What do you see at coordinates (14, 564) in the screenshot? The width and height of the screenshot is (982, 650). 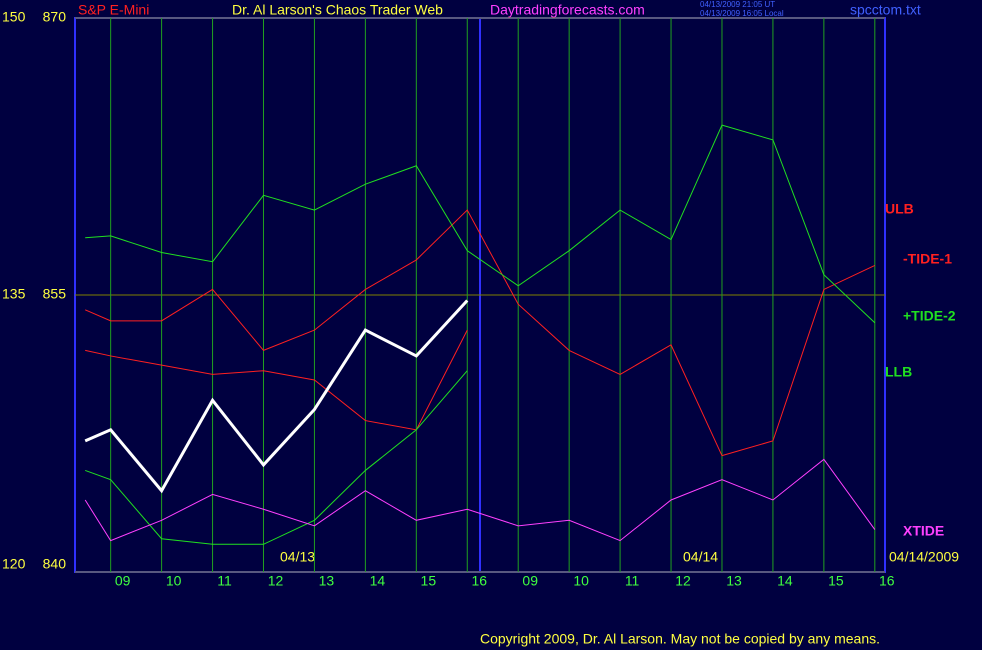 I see `y2-tick-label: 120` at bounding box center [14, 564].